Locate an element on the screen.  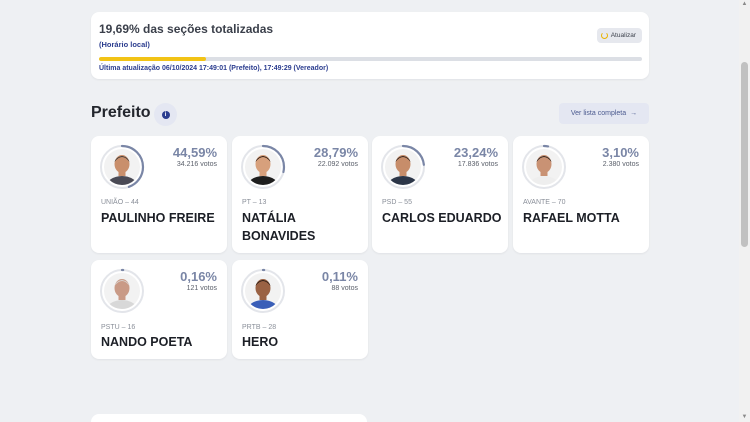
next-section-card is located at coordinates (229, 418).